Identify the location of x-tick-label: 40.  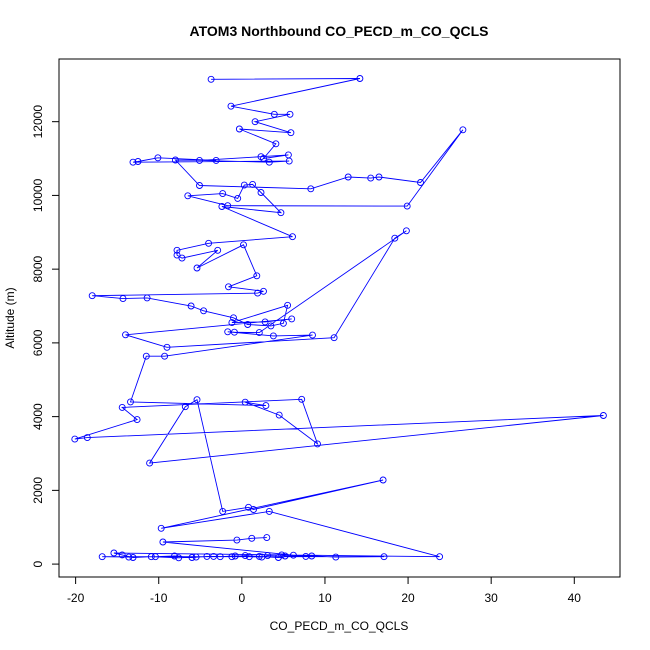
(575, 598).